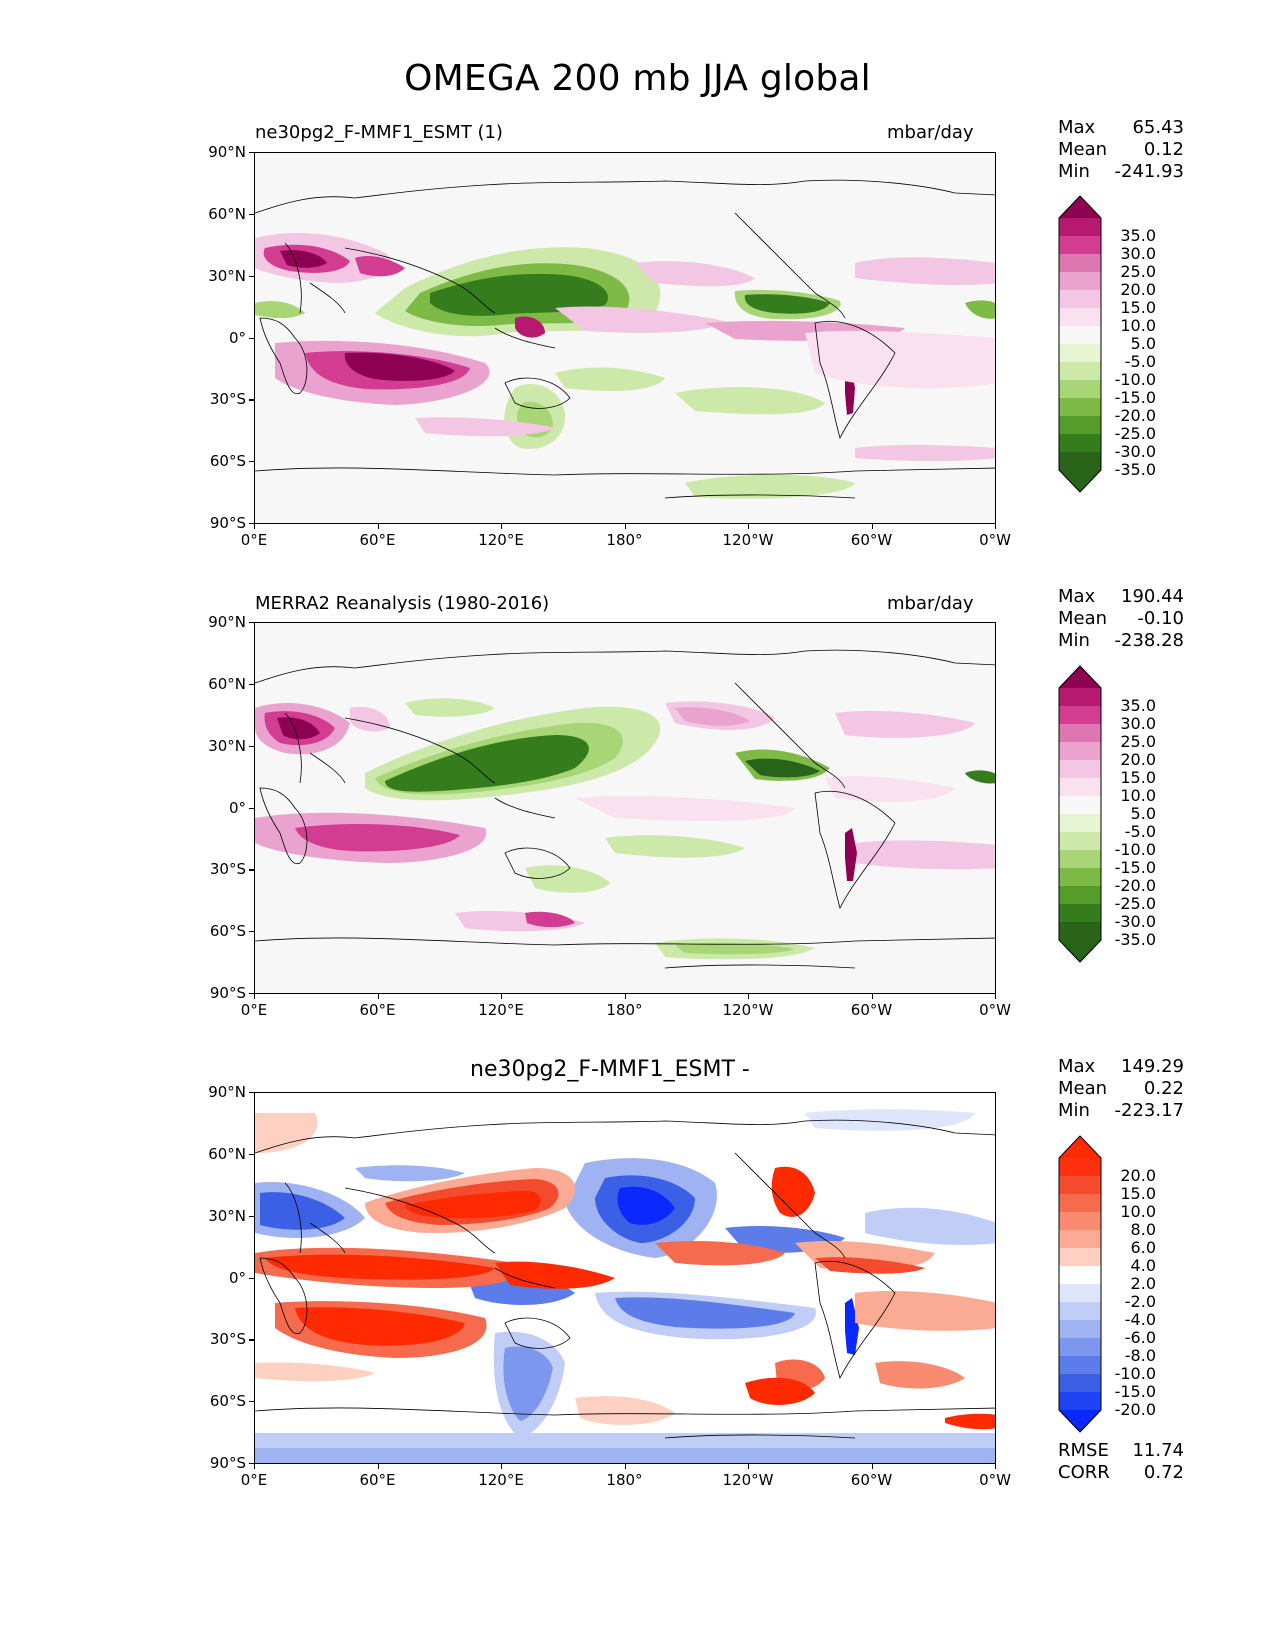  What do you see at coordinates (1140, 1337) in the screenshot?
I see `colorbar-label: -6.0` at bounding box center [1140, 1337].